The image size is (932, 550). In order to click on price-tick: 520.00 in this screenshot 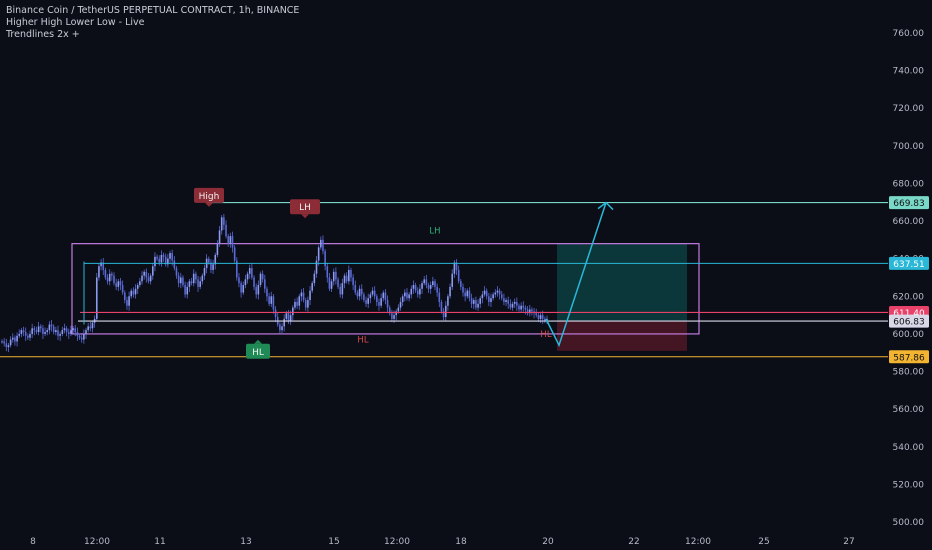, I will do `click(909, 485)`.